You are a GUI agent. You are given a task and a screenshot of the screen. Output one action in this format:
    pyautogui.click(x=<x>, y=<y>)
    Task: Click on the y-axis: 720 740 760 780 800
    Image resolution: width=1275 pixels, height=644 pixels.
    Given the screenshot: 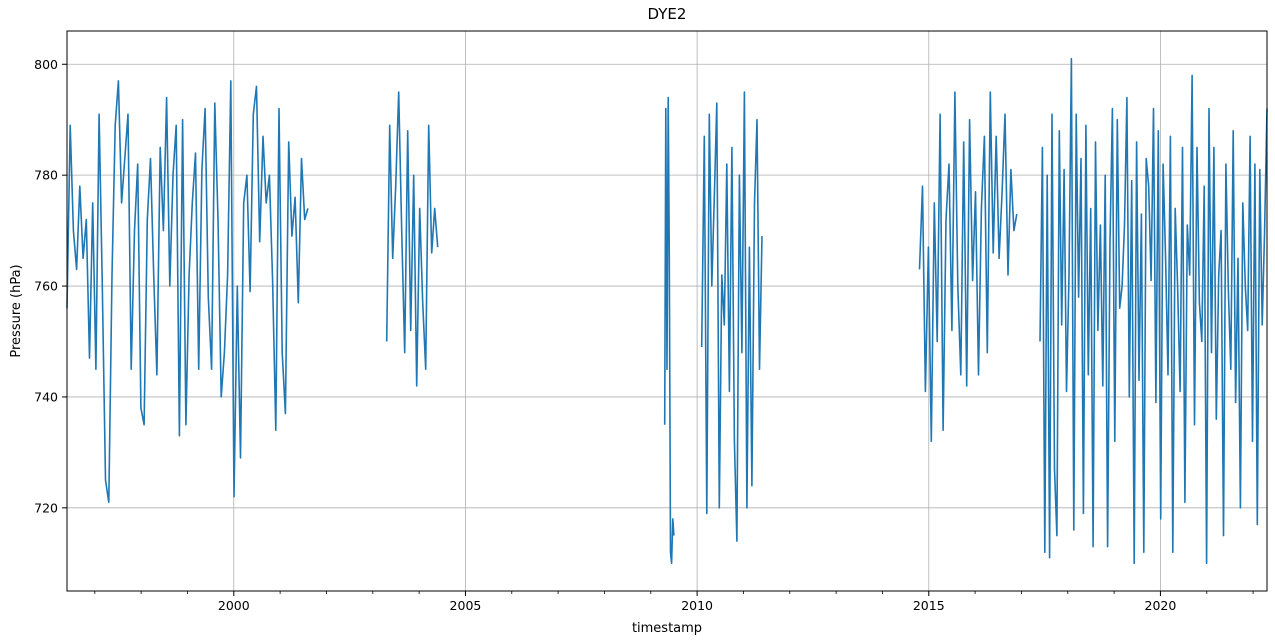 What is the action you would take?
    pyautogui.click(x=50, y=286)
    